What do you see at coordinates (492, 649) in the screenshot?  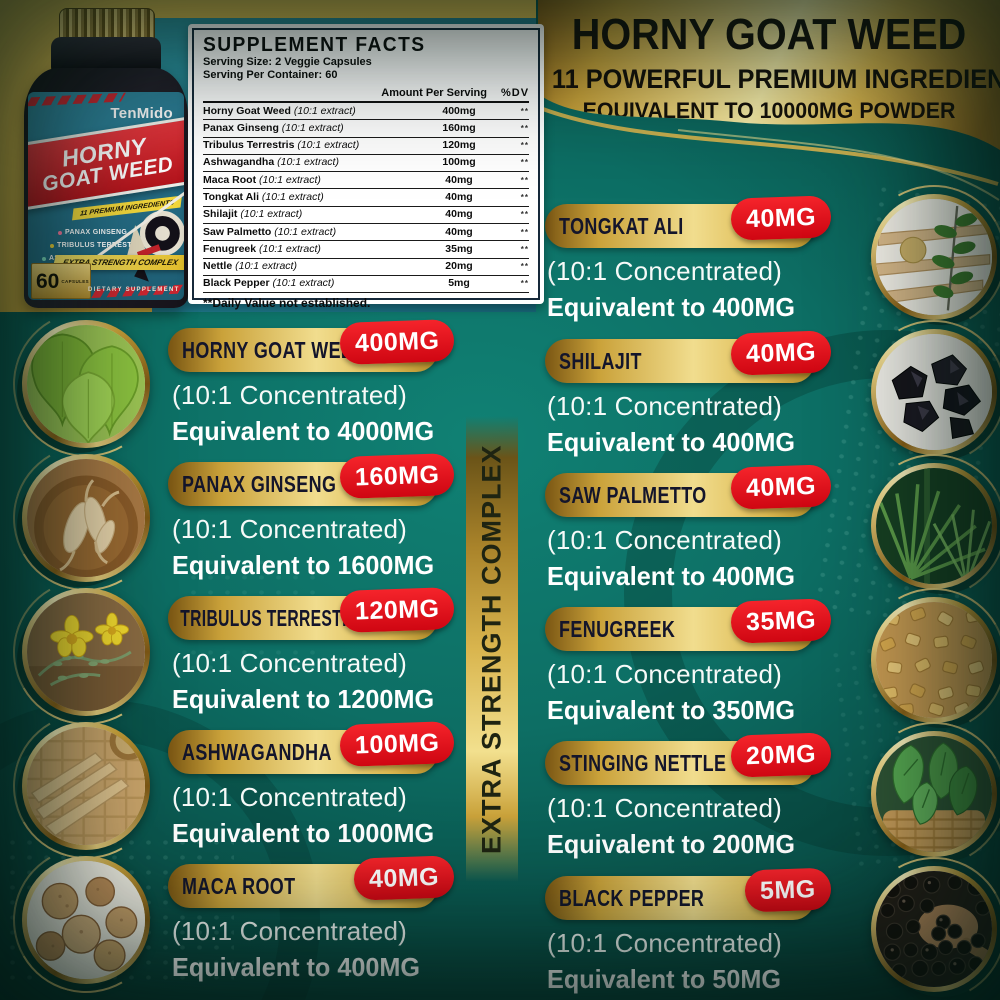 I see `extra-strength-banner: EXTRA STRENGTH COMPLEX` at bounding box center [492, 649].